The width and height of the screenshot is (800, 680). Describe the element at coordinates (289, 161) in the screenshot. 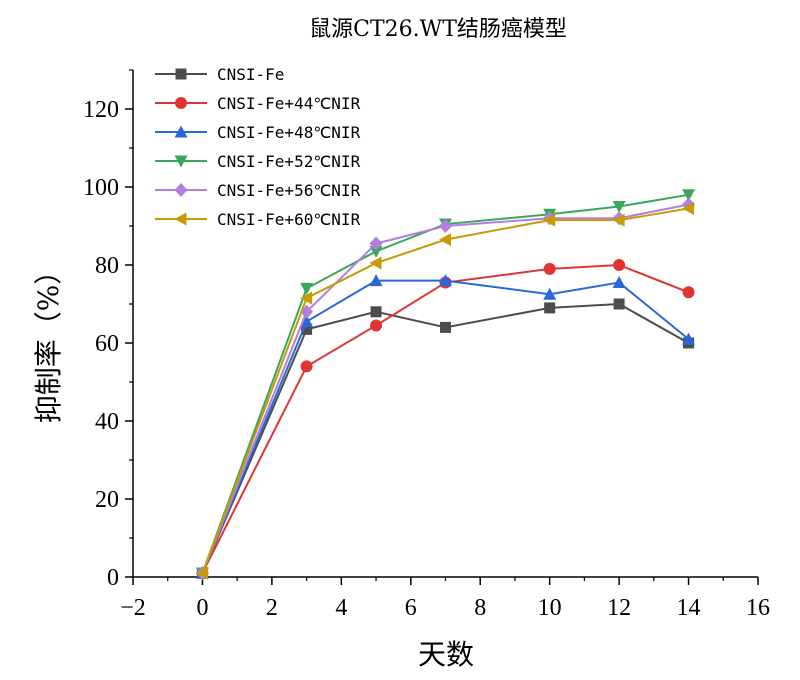

I see `legend-label: CNSI-Fe+52℃NIR` at that location.